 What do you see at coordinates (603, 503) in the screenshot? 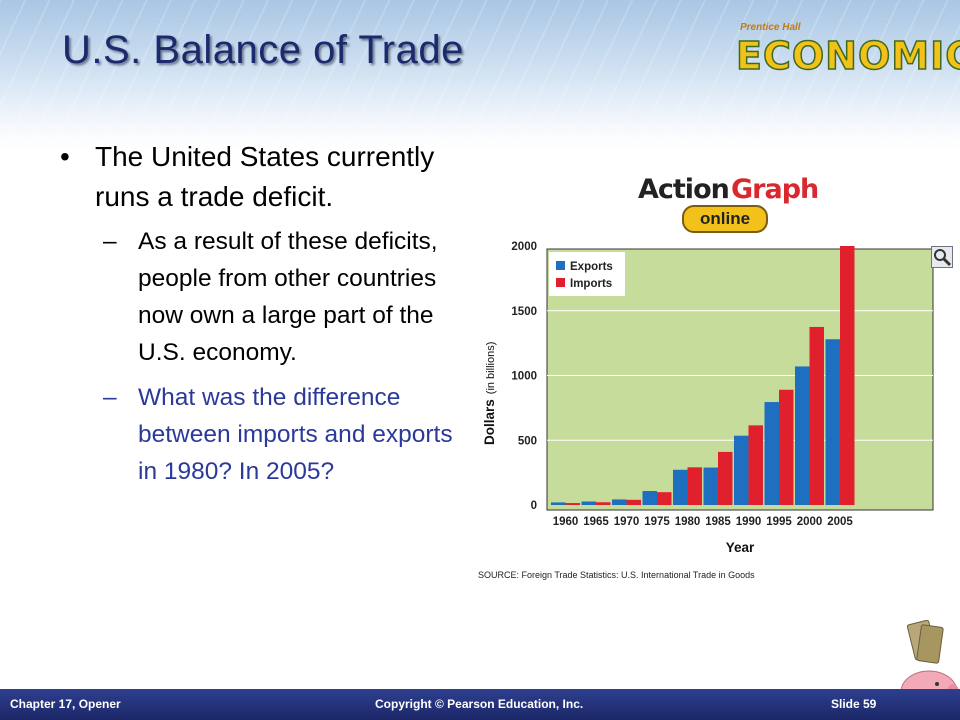
I see `bar-imports-1965` at bounding box center [603, 503].